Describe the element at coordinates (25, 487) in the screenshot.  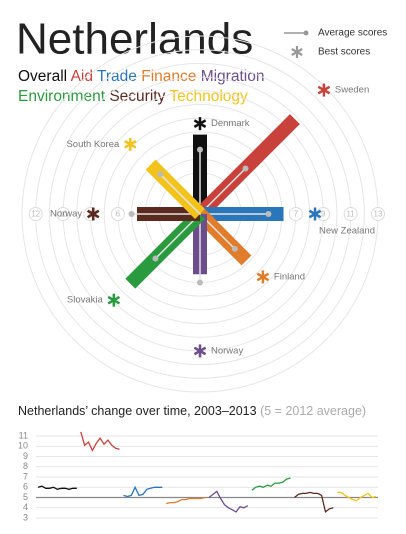
I see `y-tick-label: 6` at that location.